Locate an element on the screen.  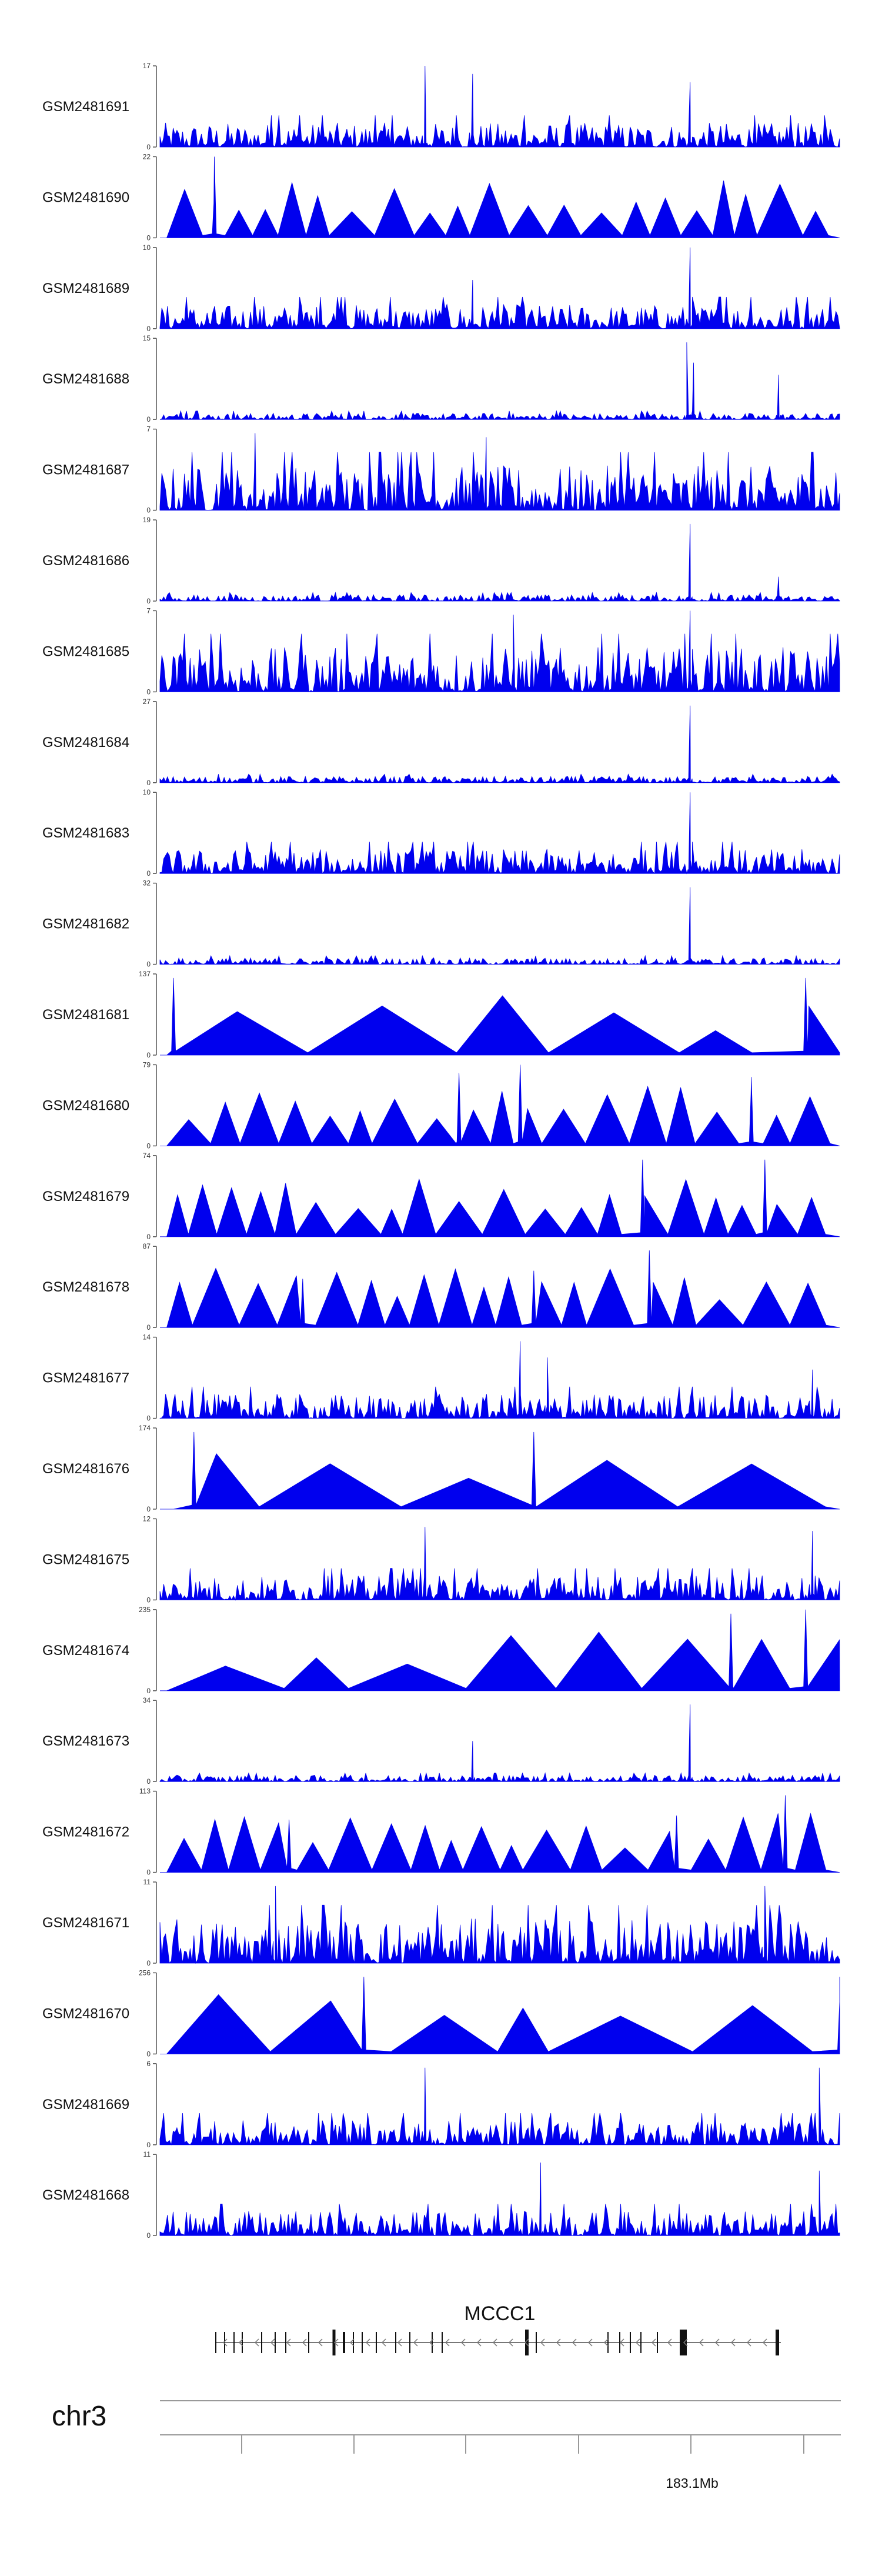
chromosome-axis: chr3 183.1Mb is located at coordinates (446, 2445).